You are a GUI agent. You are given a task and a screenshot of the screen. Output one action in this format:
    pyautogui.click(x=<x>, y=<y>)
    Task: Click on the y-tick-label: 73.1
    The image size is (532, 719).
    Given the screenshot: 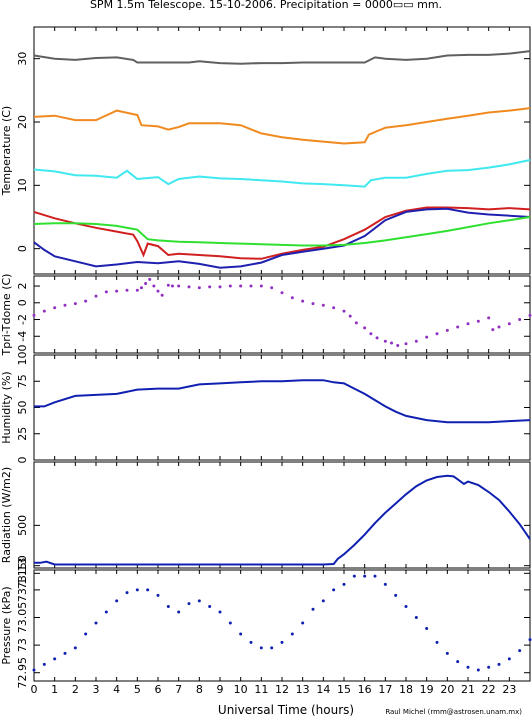 What is the action you would take?
    pyautogui.click(x=22, y=590)
    